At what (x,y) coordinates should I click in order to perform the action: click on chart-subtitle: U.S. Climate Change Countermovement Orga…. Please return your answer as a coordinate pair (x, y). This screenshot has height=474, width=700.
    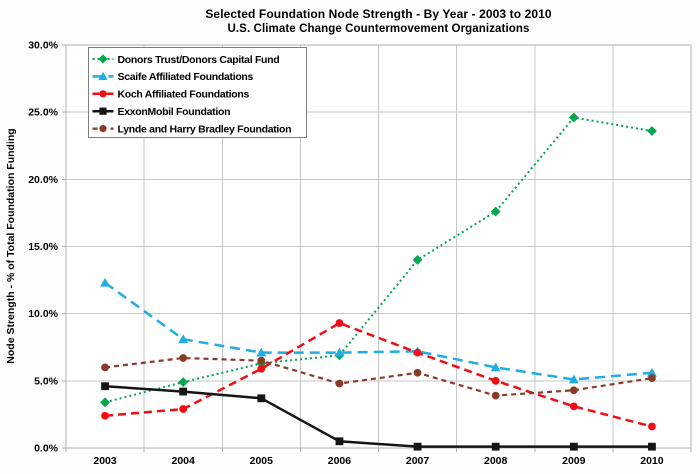
    Looking at the image, I should click on (378, 29).